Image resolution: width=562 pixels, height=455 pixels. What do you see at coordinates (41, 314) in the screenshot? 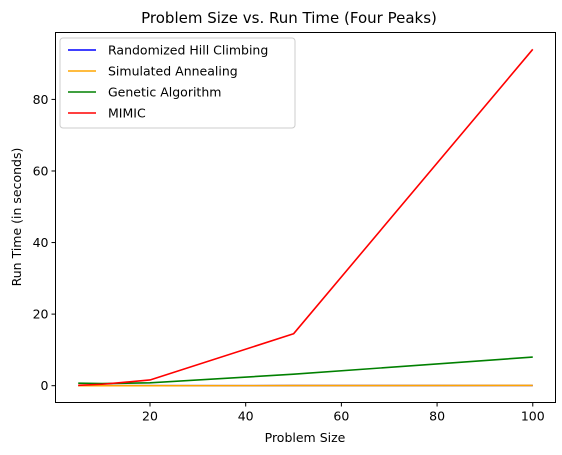
I see `y-tick-label: 20` at bounding box center [41, 314].